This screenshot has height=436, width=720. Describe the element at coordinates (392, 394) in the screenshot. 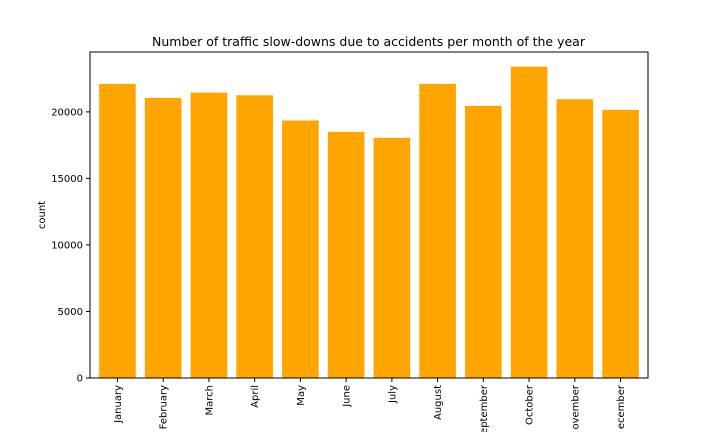

I see `x-tick-label: July` at that location.